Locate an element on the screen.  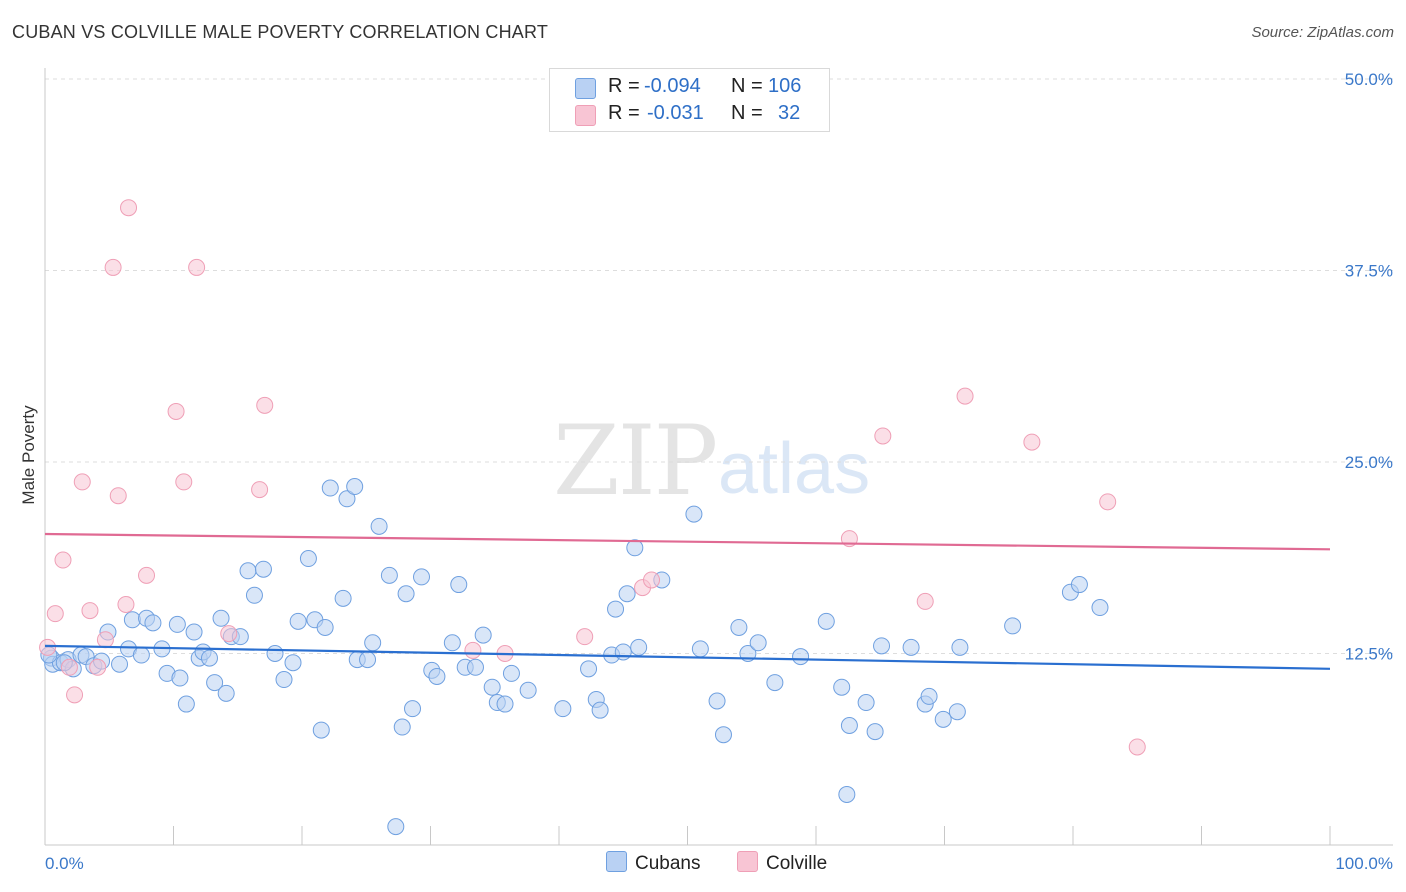
source-label: Source: ZipAtlas.com is located at coordinates (1322, 32).